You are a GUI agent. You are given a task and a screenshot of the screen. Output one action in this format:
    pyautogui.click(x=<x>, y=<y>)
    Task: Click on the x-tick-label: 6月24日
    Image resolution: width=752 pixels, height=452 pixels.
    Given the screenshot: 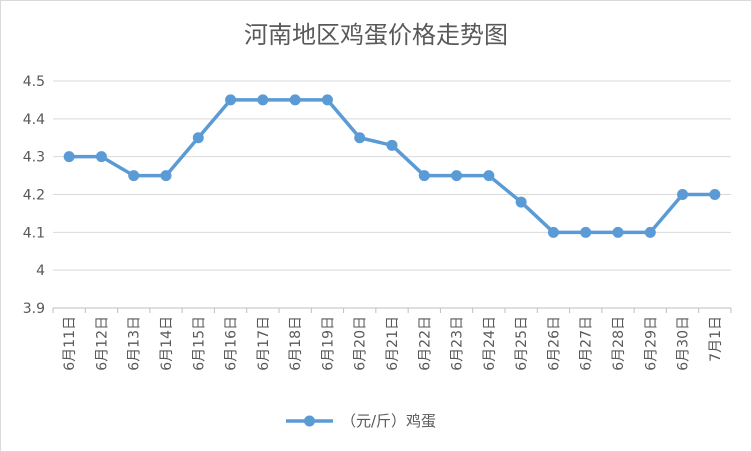 What is the action you would take?
    pyautogui.click(x=490, y=343)
    